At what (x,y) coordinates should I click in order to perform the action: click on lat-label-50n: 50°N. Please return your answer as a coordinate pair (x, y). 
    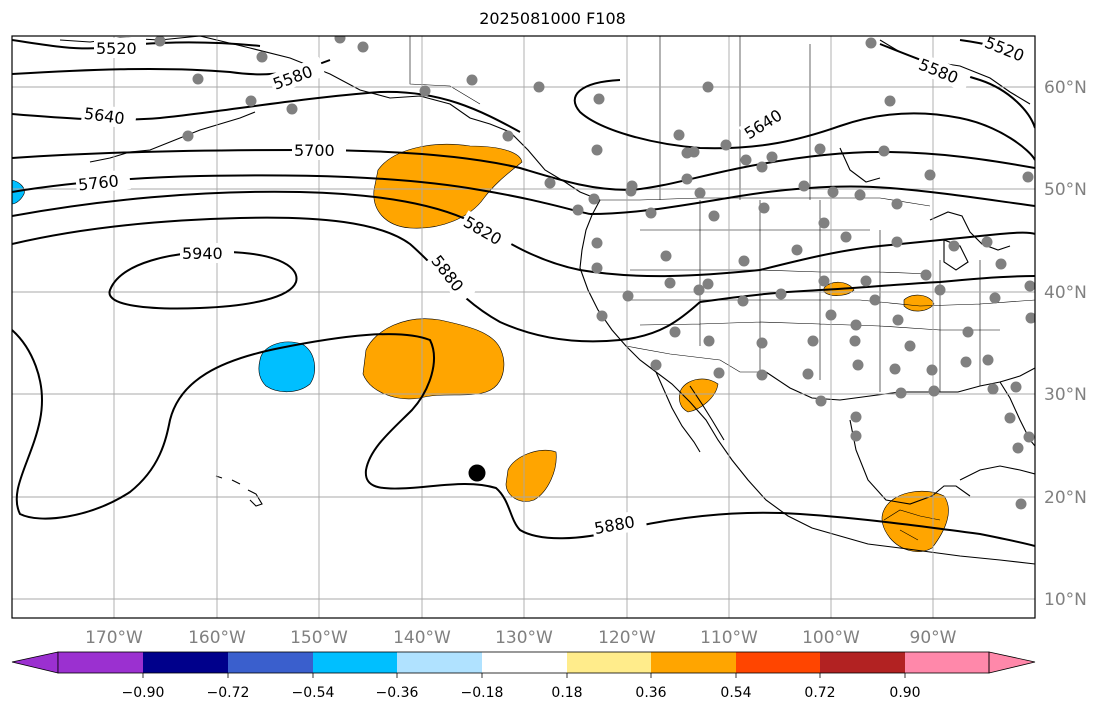
    Looking at the image, I should click on (1065, 190).